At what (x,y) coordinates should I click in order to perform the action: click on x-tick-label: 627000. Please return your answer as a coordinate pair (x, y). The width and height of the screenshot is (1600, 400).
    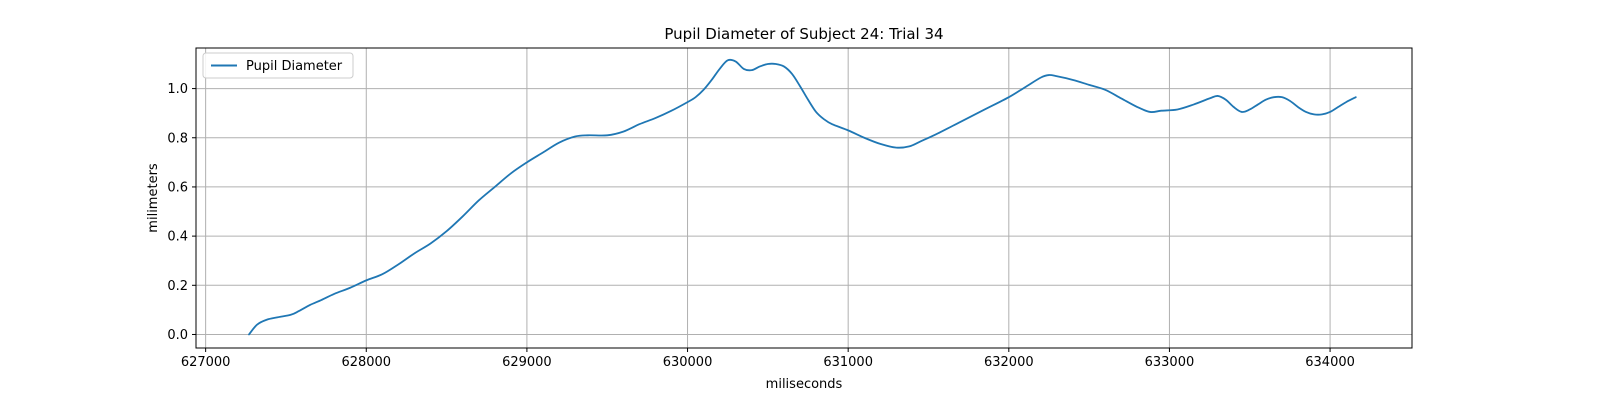
    Looking at the image, I should click on (206, 362).